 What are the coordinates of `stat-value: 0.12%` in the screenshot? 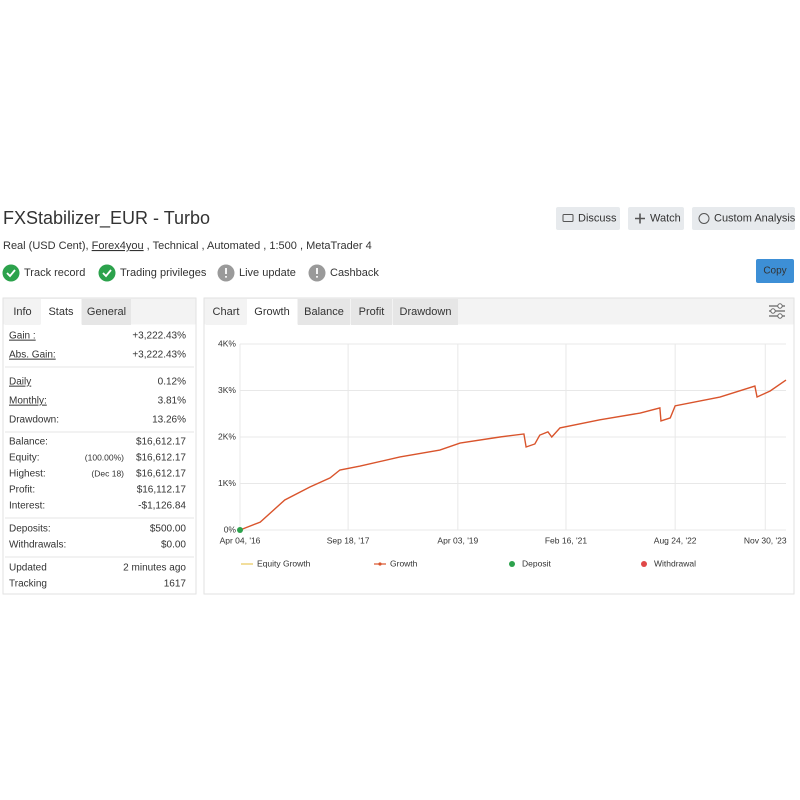 It's located at (172, 382).